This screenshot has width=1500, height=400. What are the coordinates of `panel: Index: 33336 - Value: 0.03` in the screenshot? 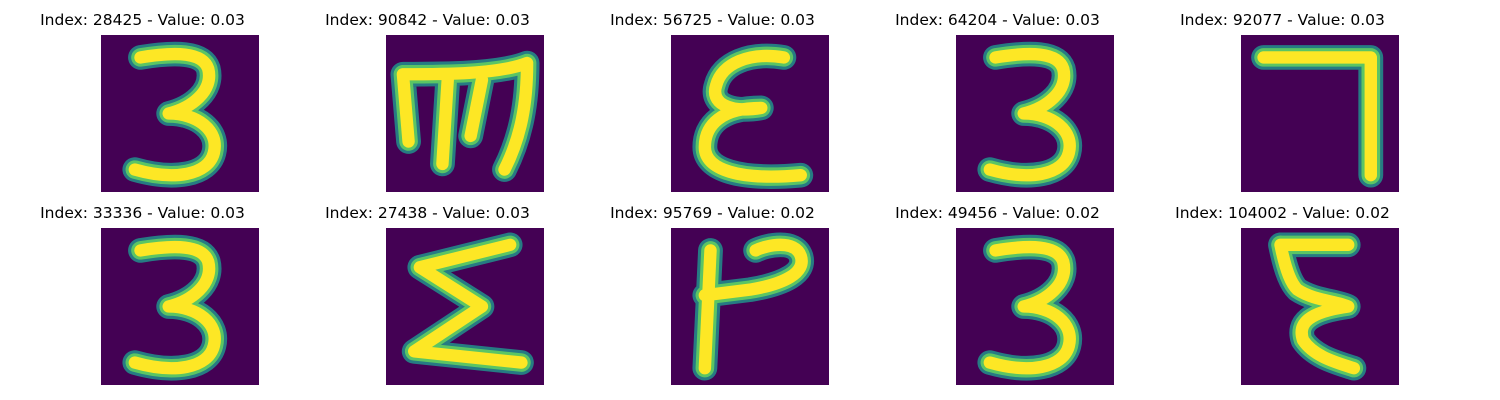 It's located at (142, 289).